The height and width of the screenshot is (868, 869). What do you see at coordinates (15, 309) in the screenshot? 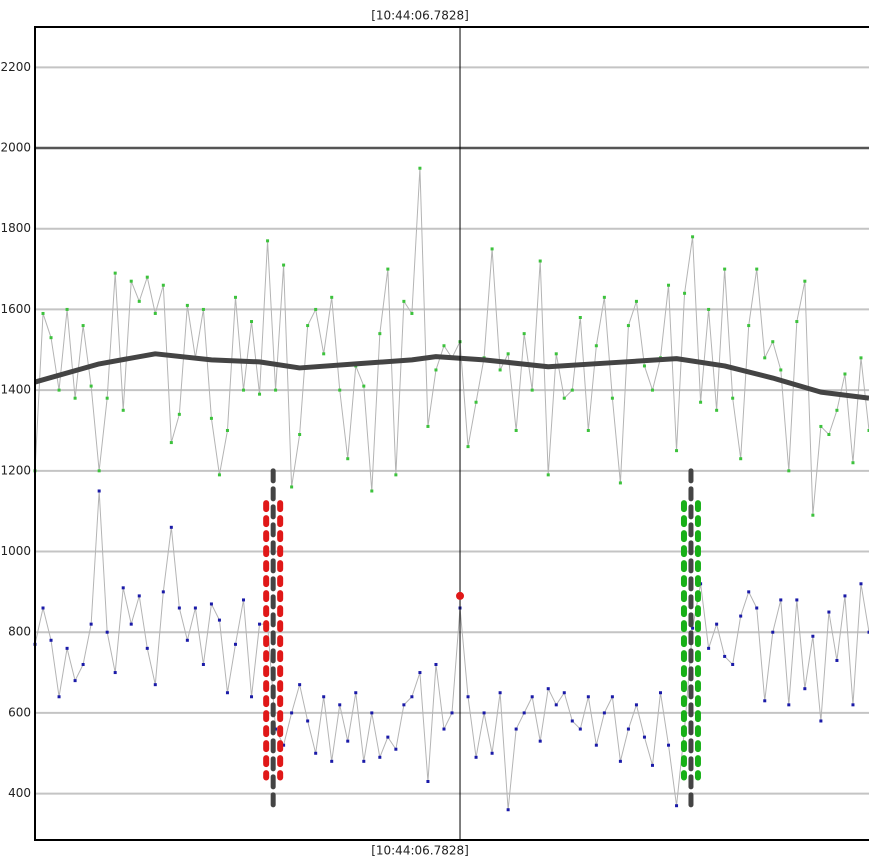
I see `y-tick-label: 1600` at bounding box center [15, 309].